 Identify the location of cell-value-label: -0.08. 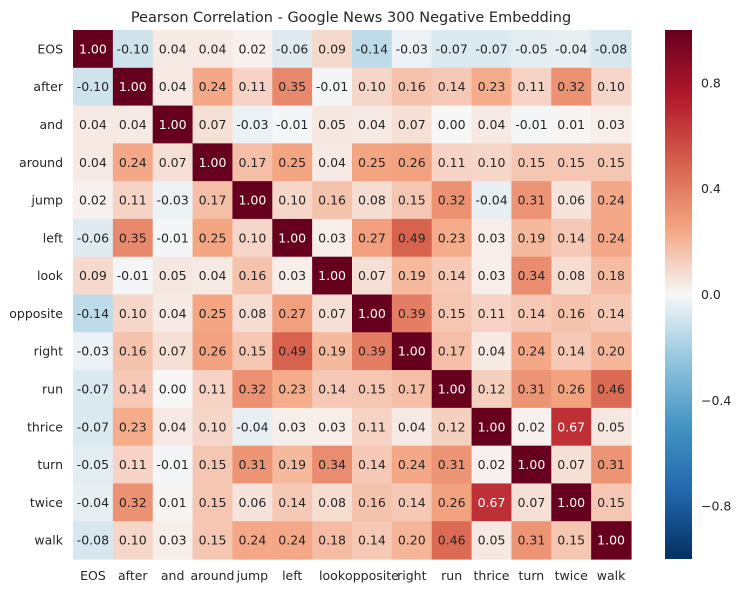
(93, 540).